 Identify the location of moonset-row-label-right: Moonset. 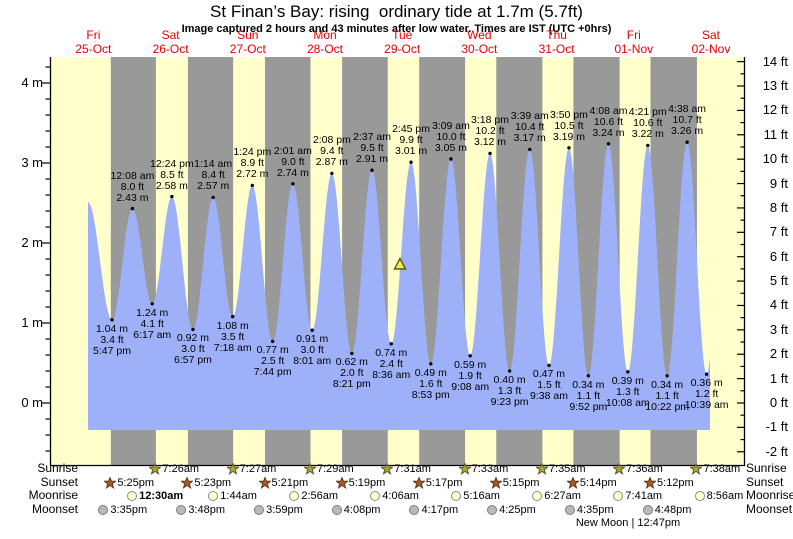
(769, 509).